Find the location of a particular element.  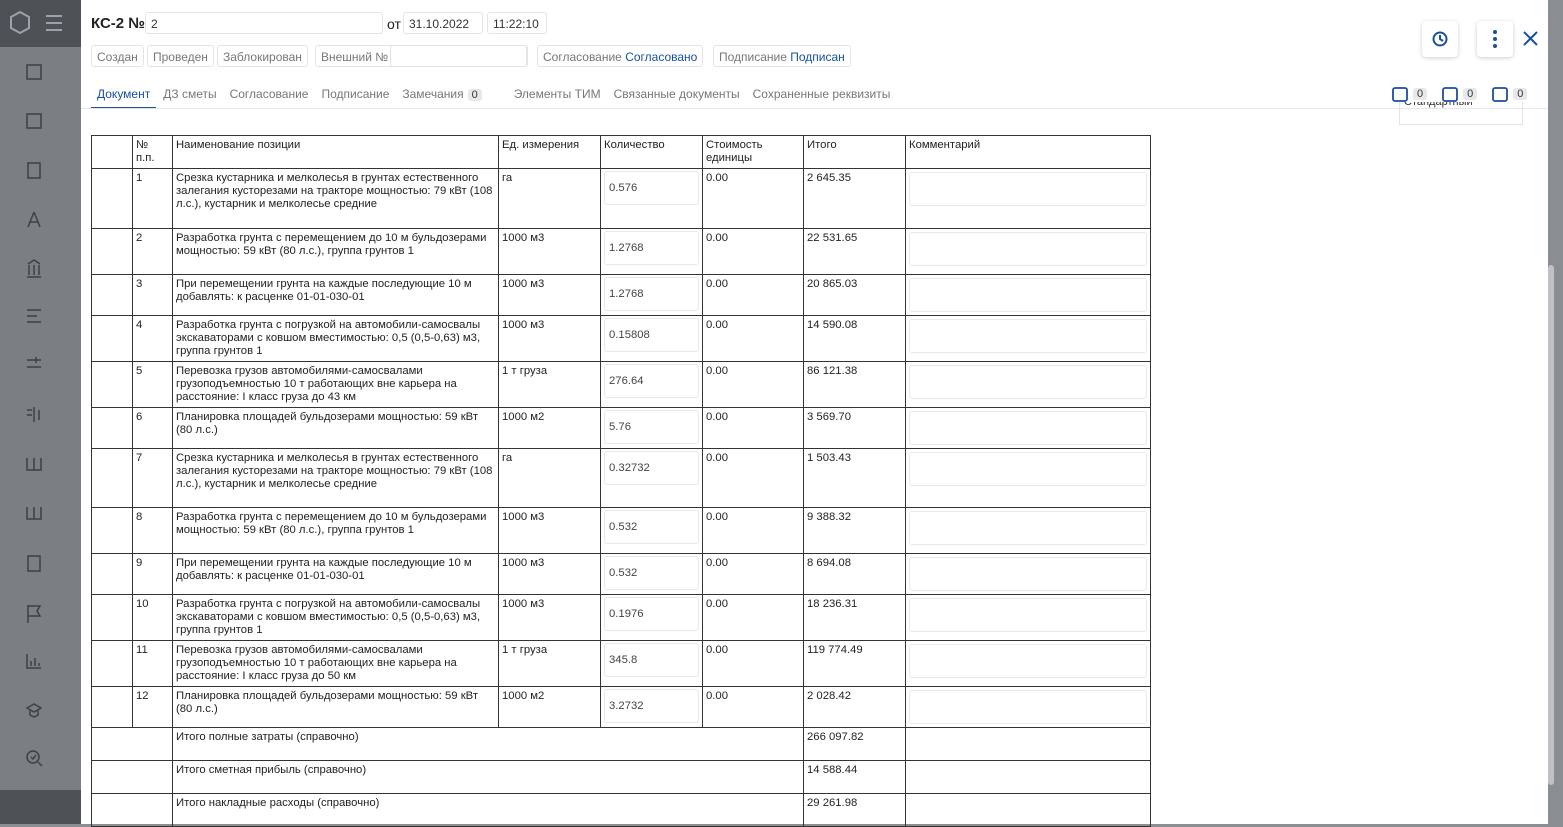

quantity-input: 0.15808 is located at coordinates (651, 335).